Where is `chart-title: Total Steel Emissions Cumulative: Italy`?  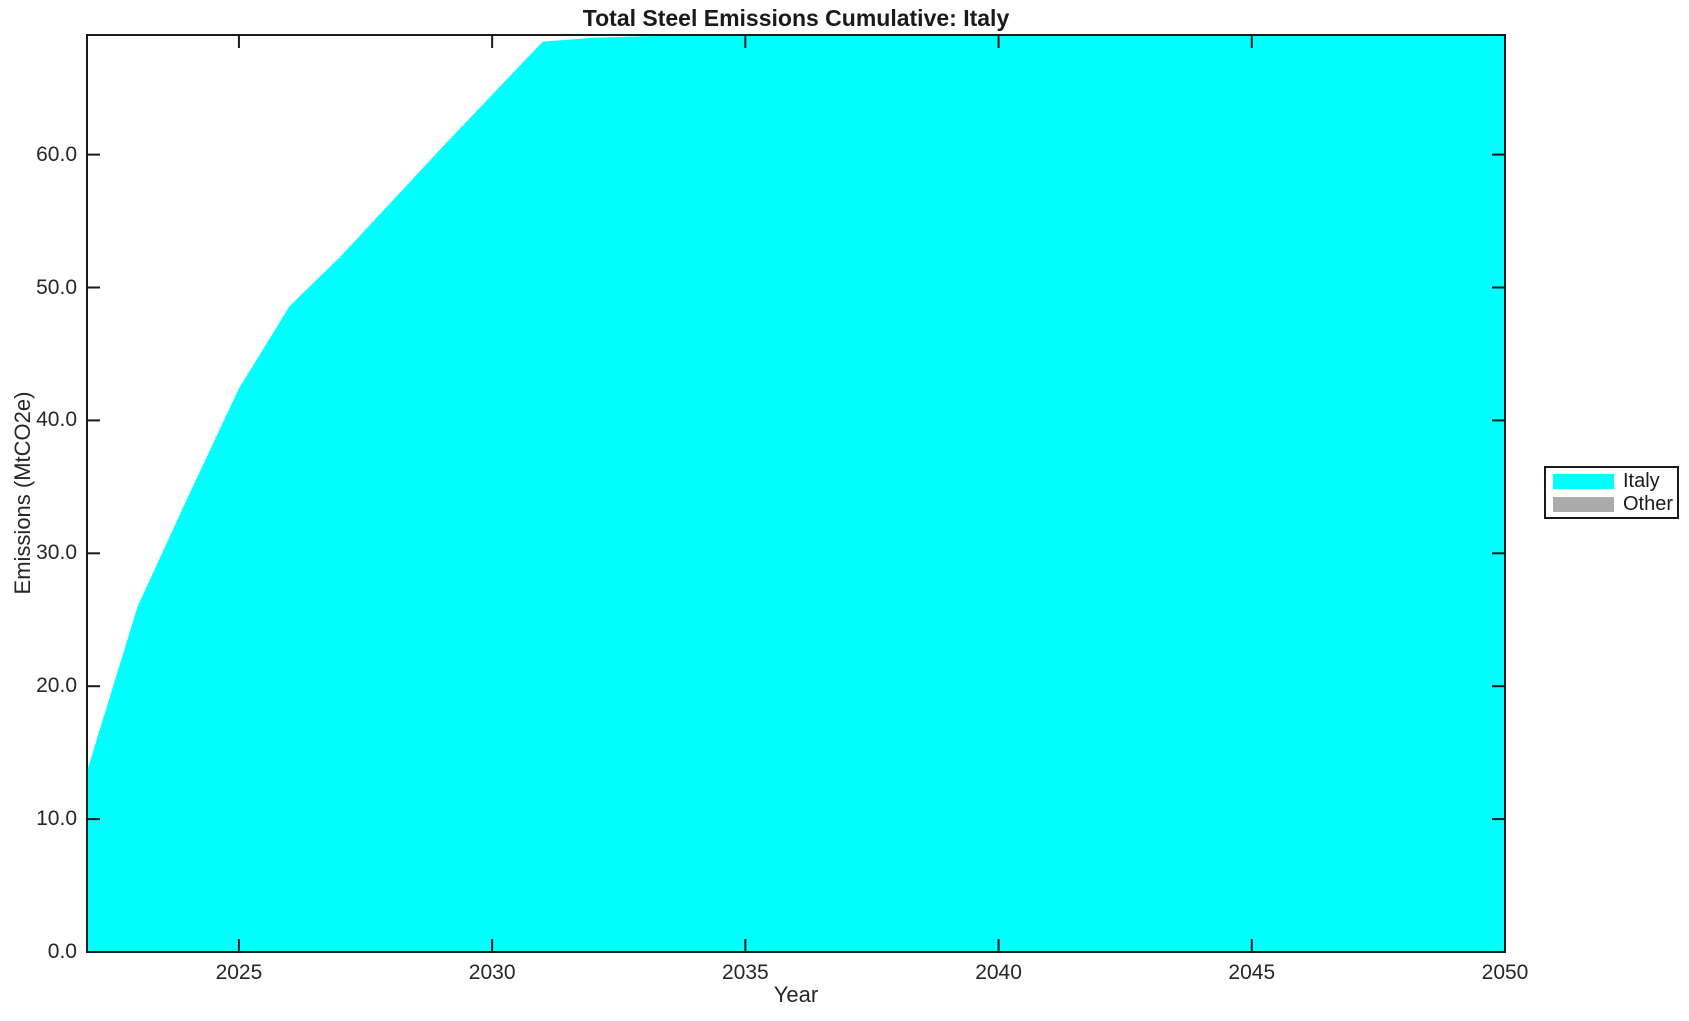 chart-title: Total Steel Emissions Cumulative: Italy is located at coordinates (796, 18).